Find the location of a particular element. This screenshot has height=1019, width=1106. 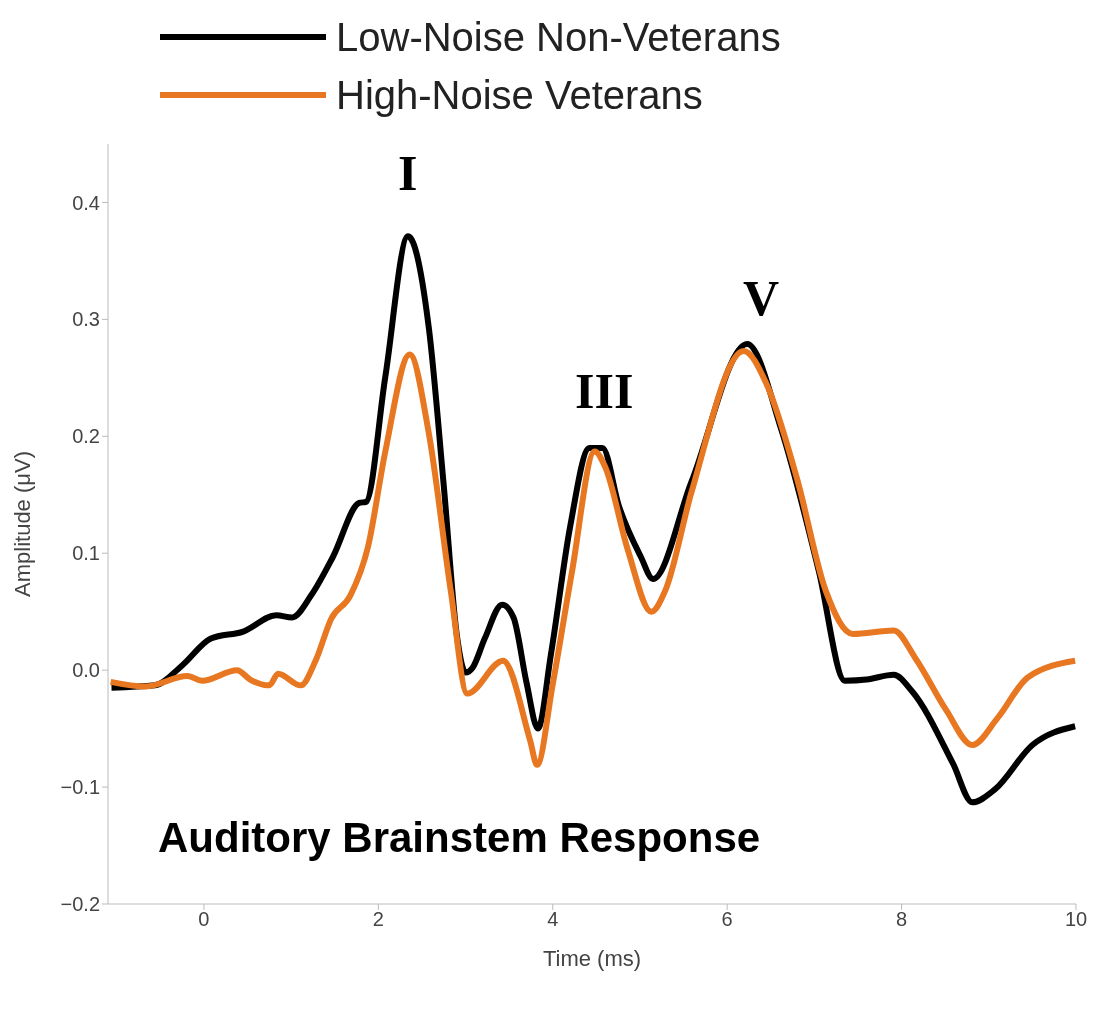

x-tick-label: 10 is located at coordinates (1076, 919).